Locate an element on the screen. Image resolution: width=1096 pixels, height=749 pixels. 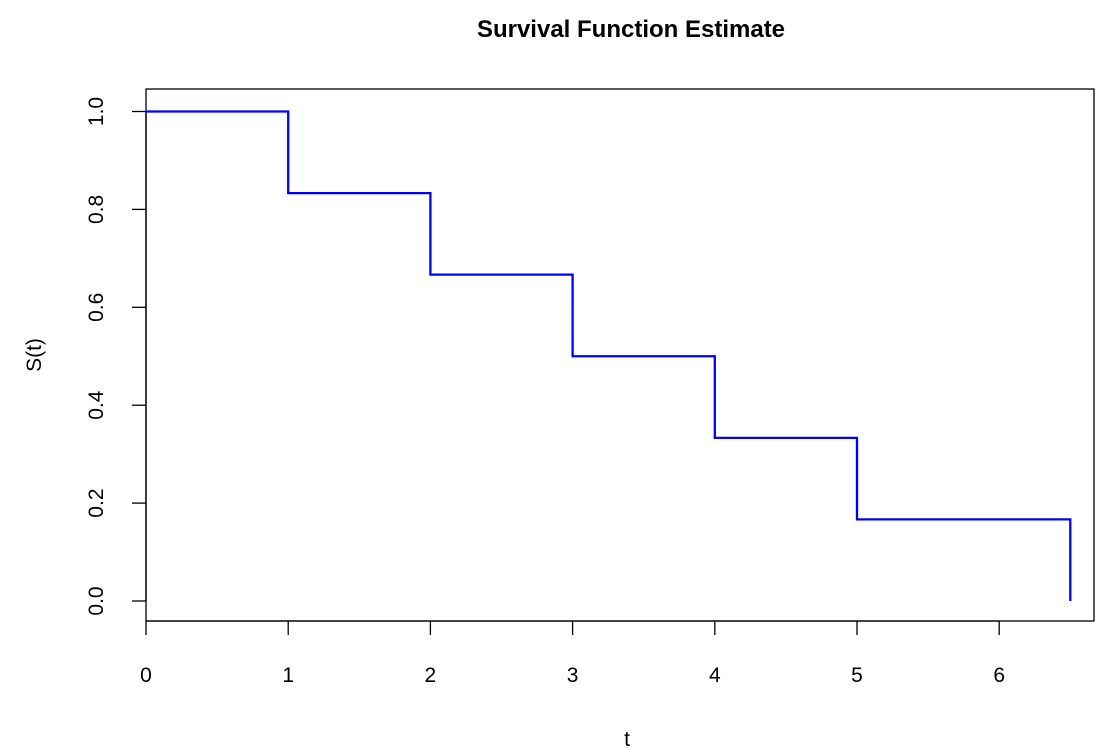
x-tick-label: 5 is located at coordinates (857, 675).